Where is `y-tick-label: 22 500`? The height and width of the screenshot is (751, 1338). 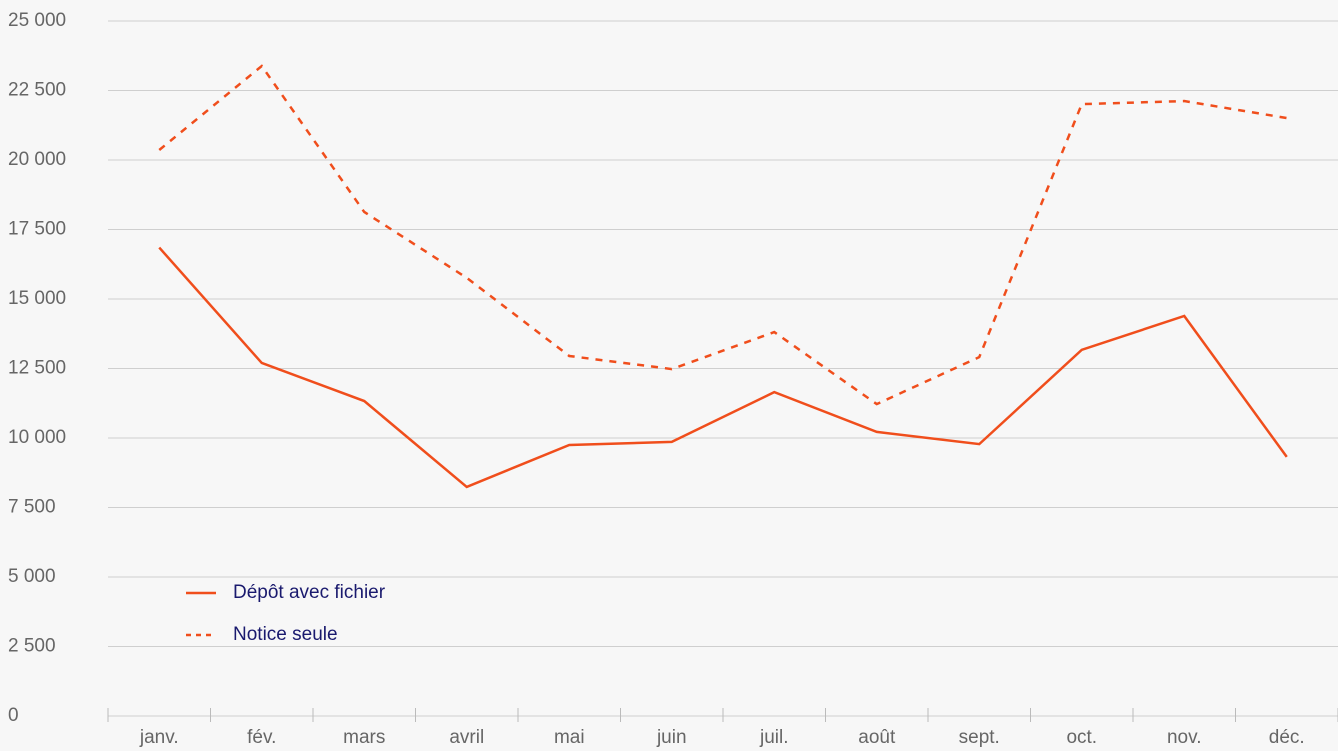
y-tick-label: 22 500 is located at coordinates (37, 90).